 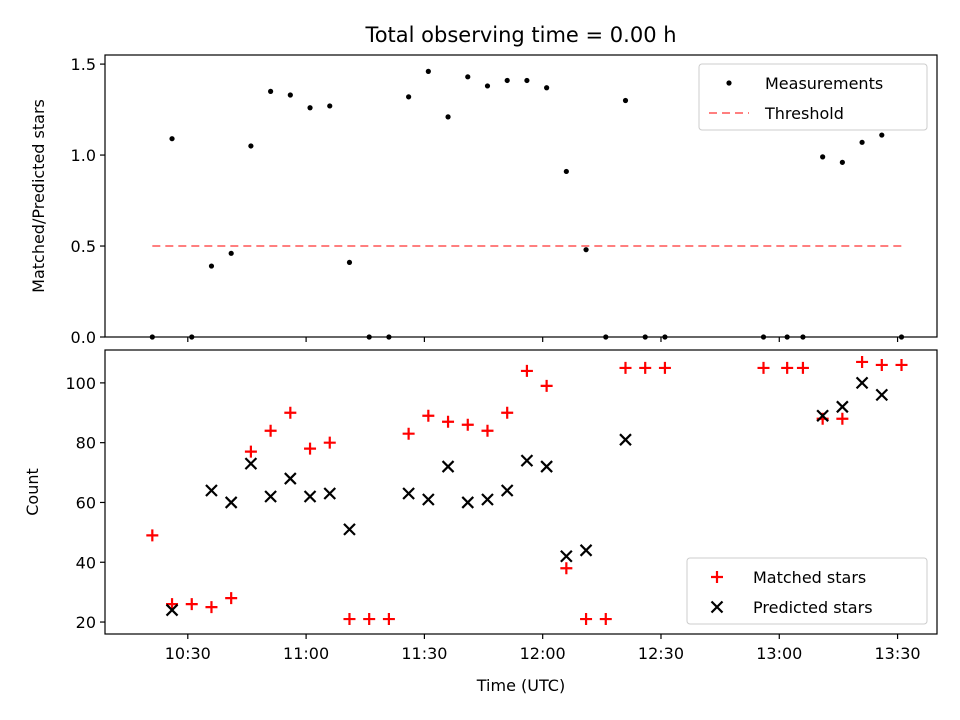 I want to click on y-axis-label: Count, so click(x=32, y=492).